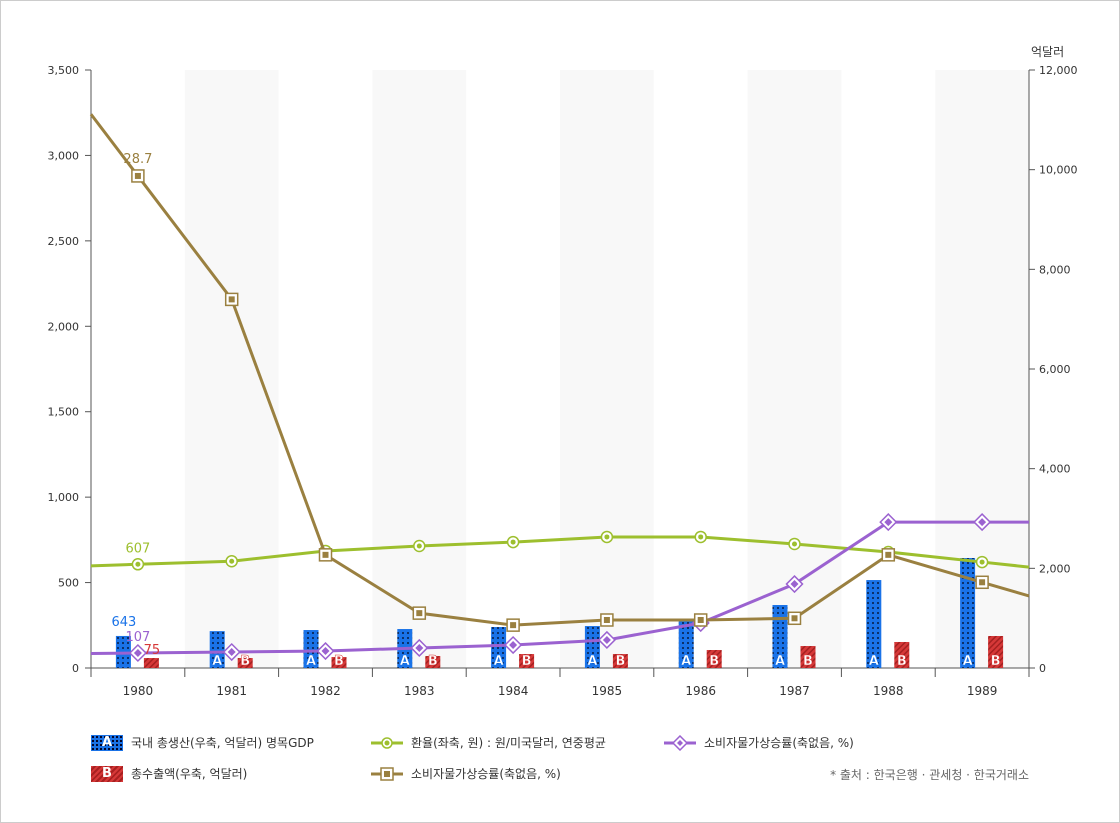 This screenshot has width=1120, height=823. What do you see at coordinates (137, 637) in the screenshot?
I see `cpi-purple-data-label: 107` at bounding box center [137, 637].